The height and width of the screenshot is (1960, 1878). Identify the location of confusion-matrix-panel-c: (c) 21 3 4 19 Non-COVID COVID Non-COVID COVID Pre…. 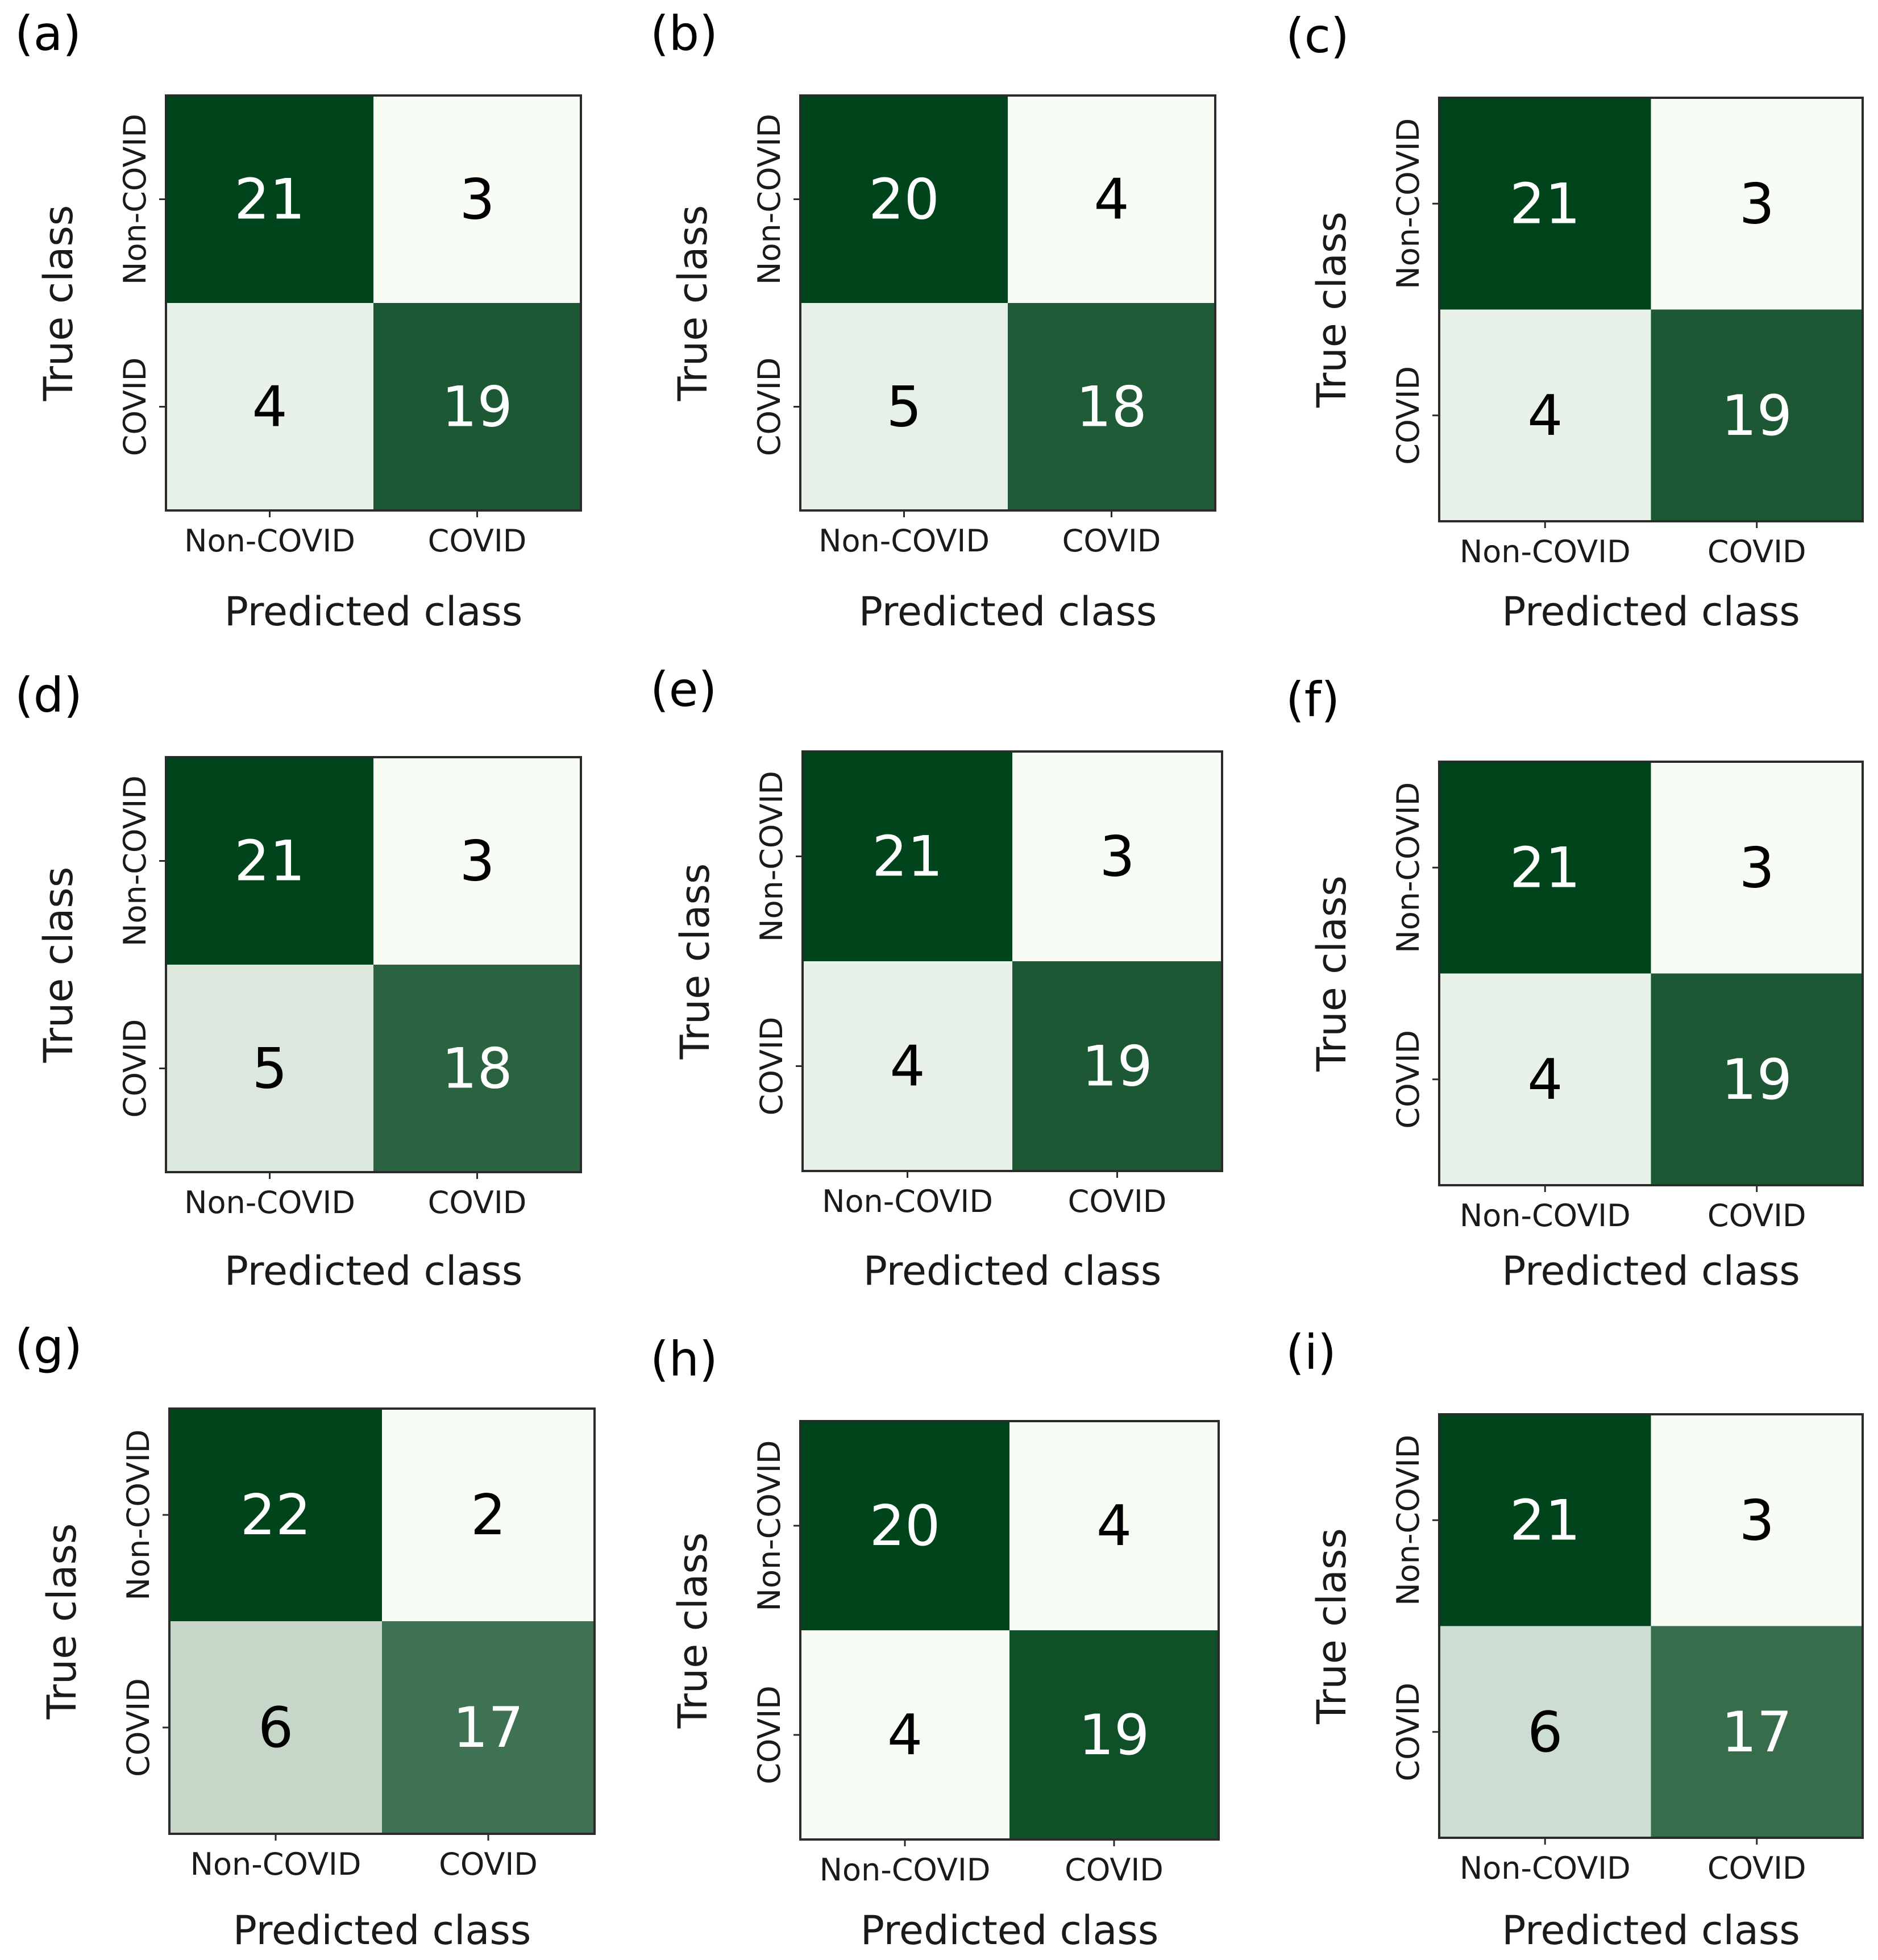
(1575, 321).